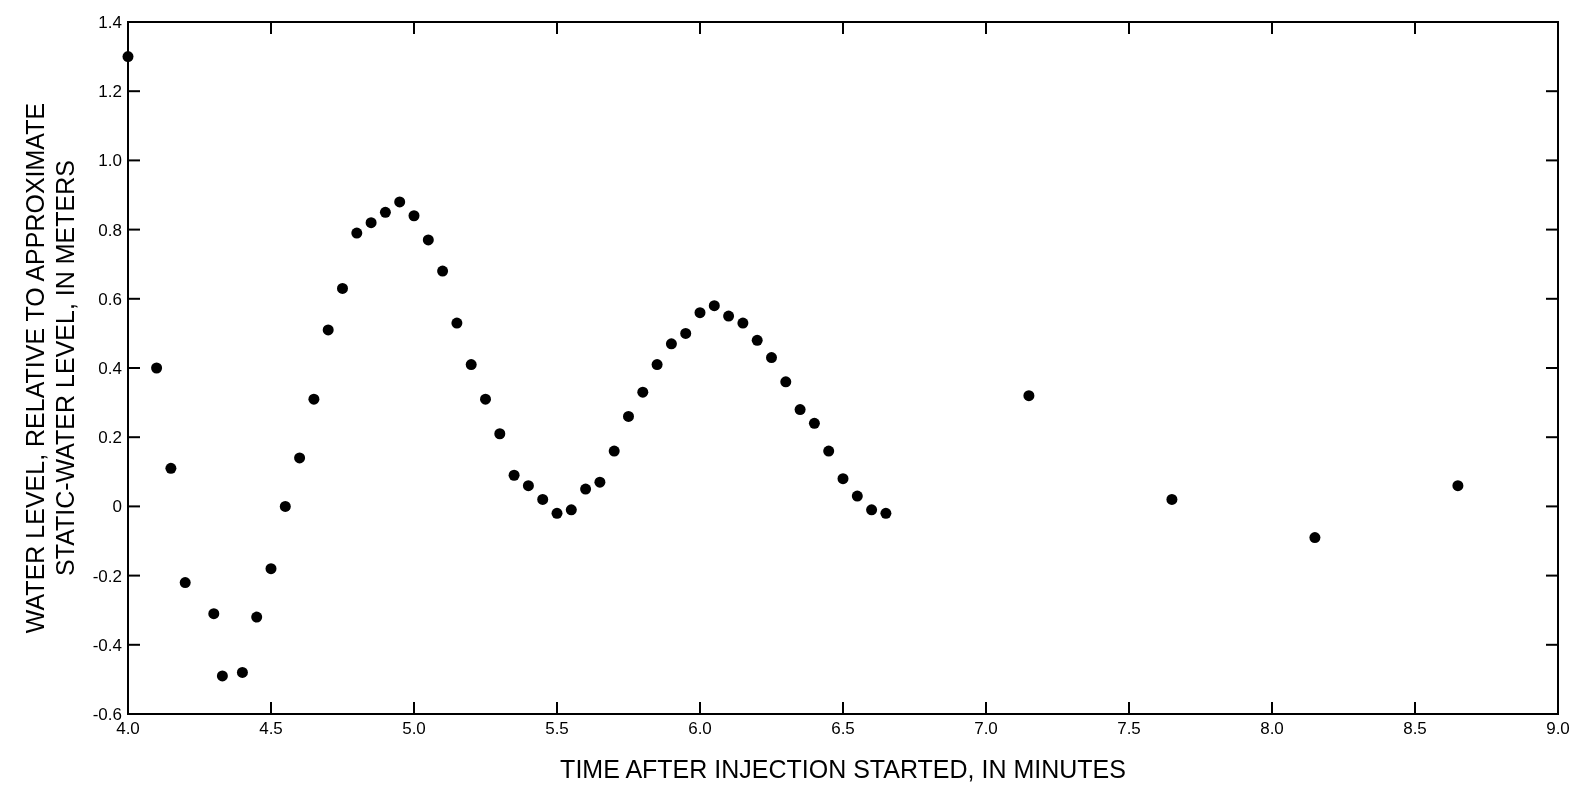 Image resolution: width=1596 pixels, height=804 pixels. I want to click on y-tick-label: 0.2, so click(110, 438).